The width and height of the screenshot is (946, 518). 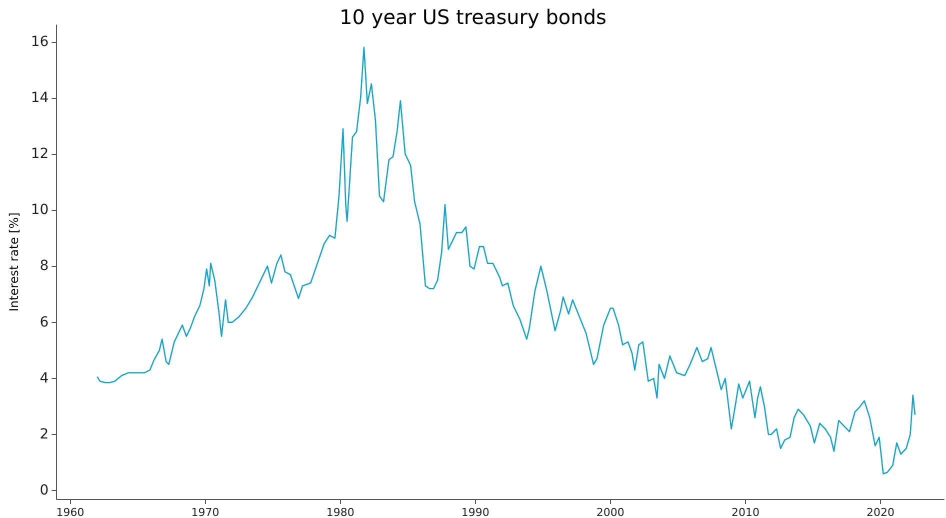 What do you see at coordinates (745, 512) in the screenshot?
I see `x-tick-label: 2010` at bounding box center [745, 512].